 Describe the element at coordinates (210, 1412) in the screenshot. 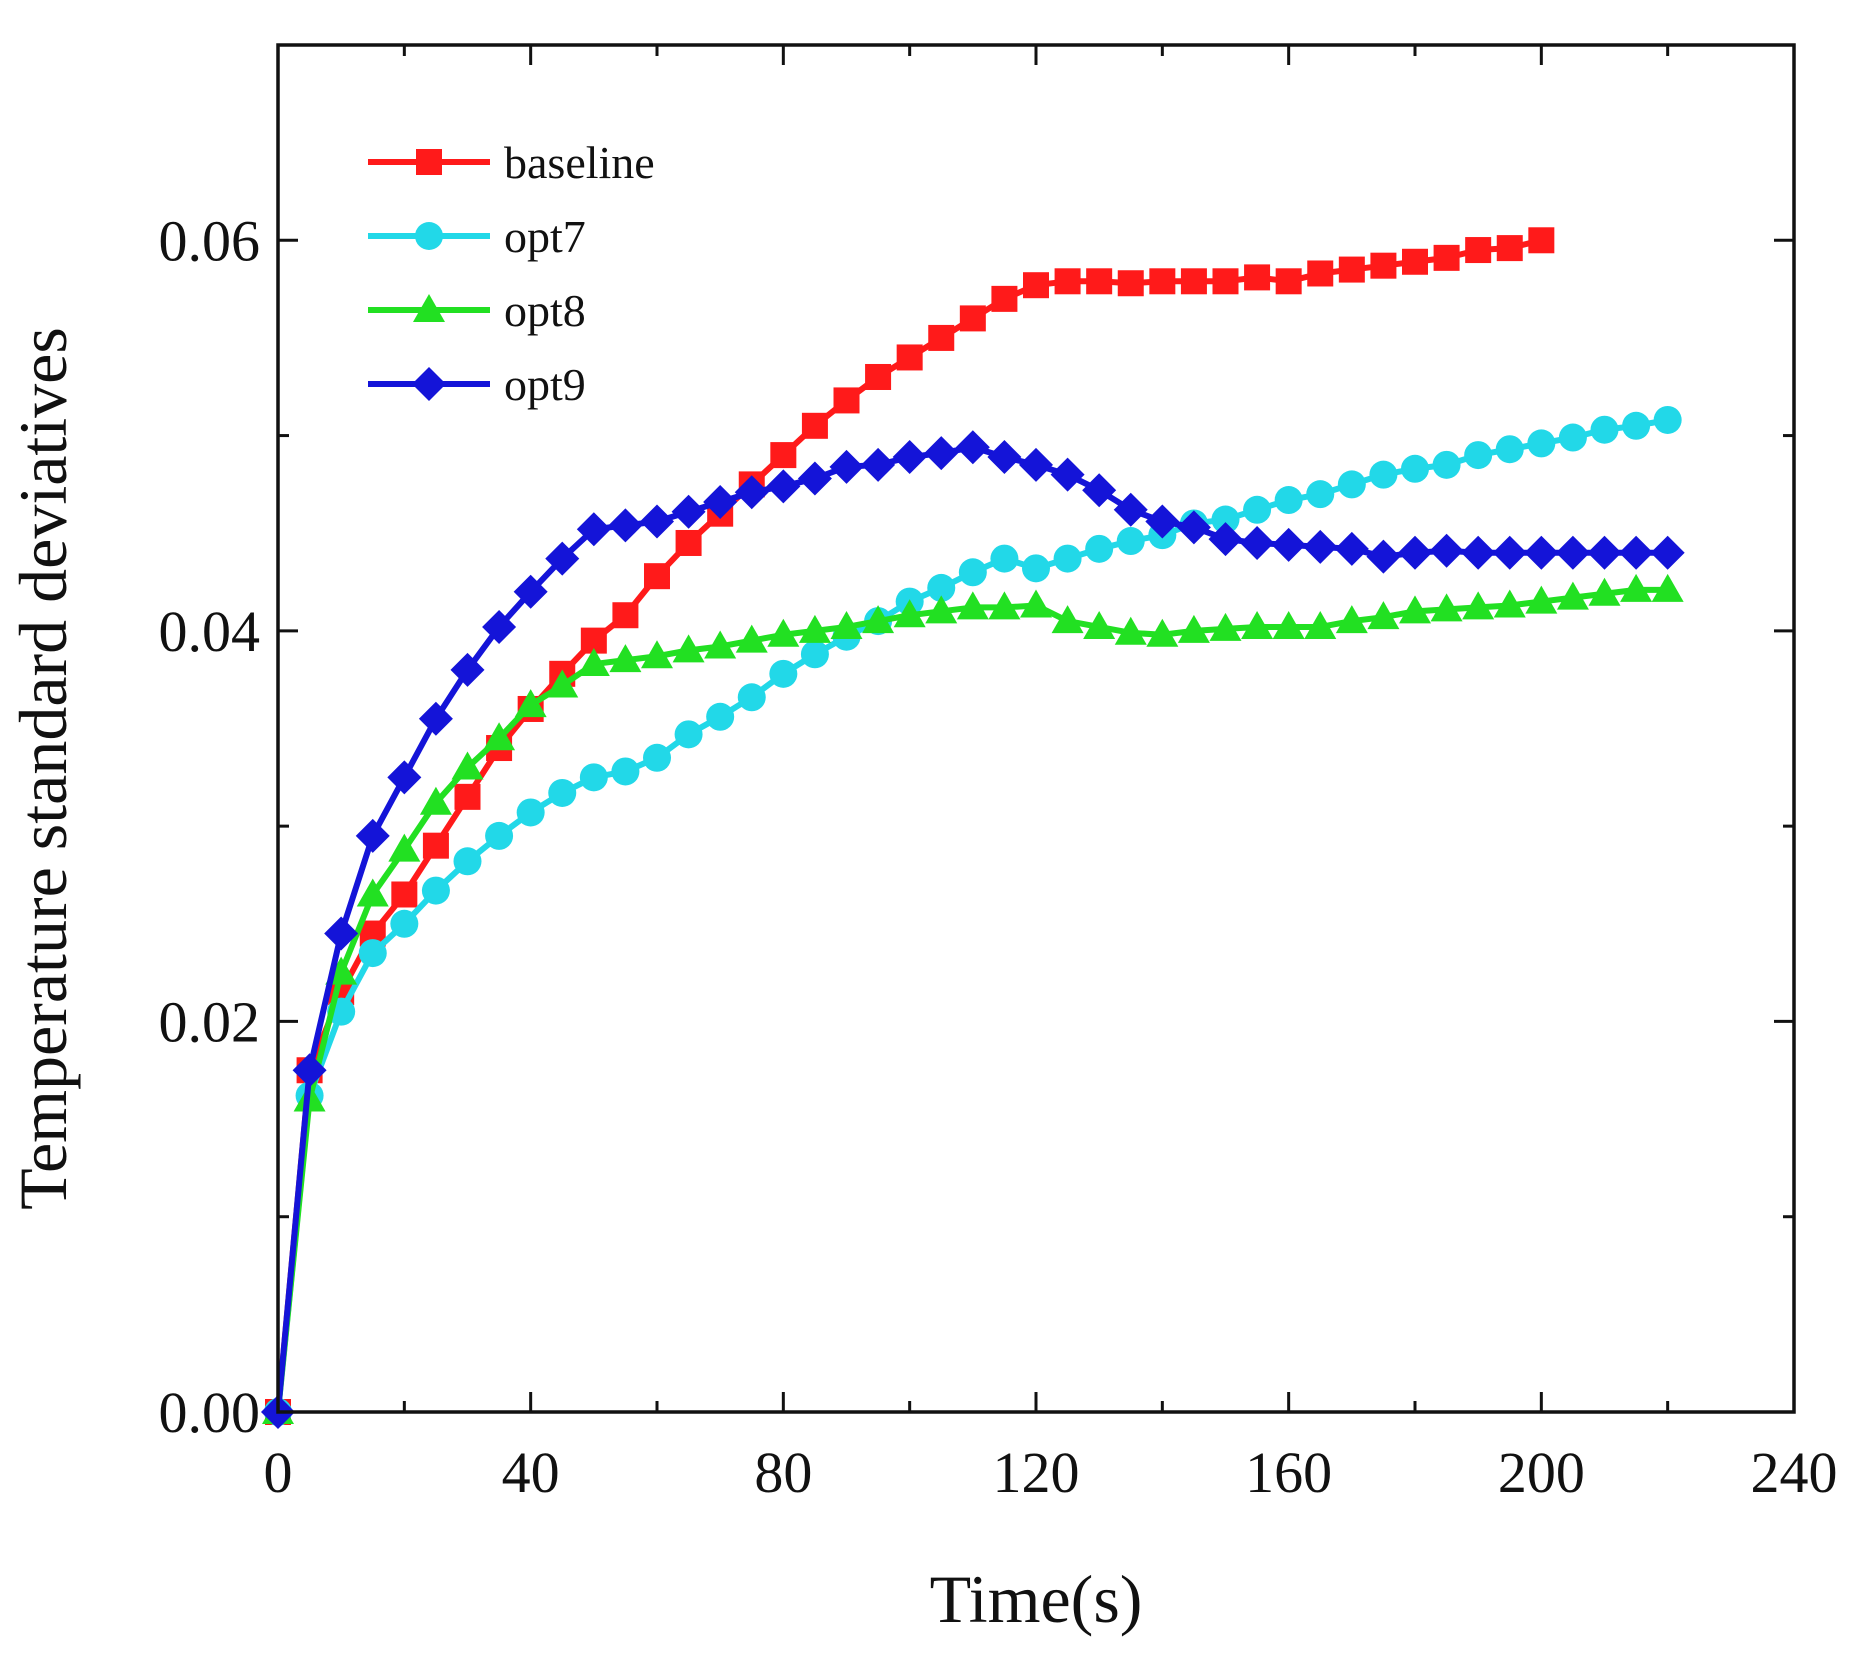

I see `y-tick-label: 0.00` at that location.